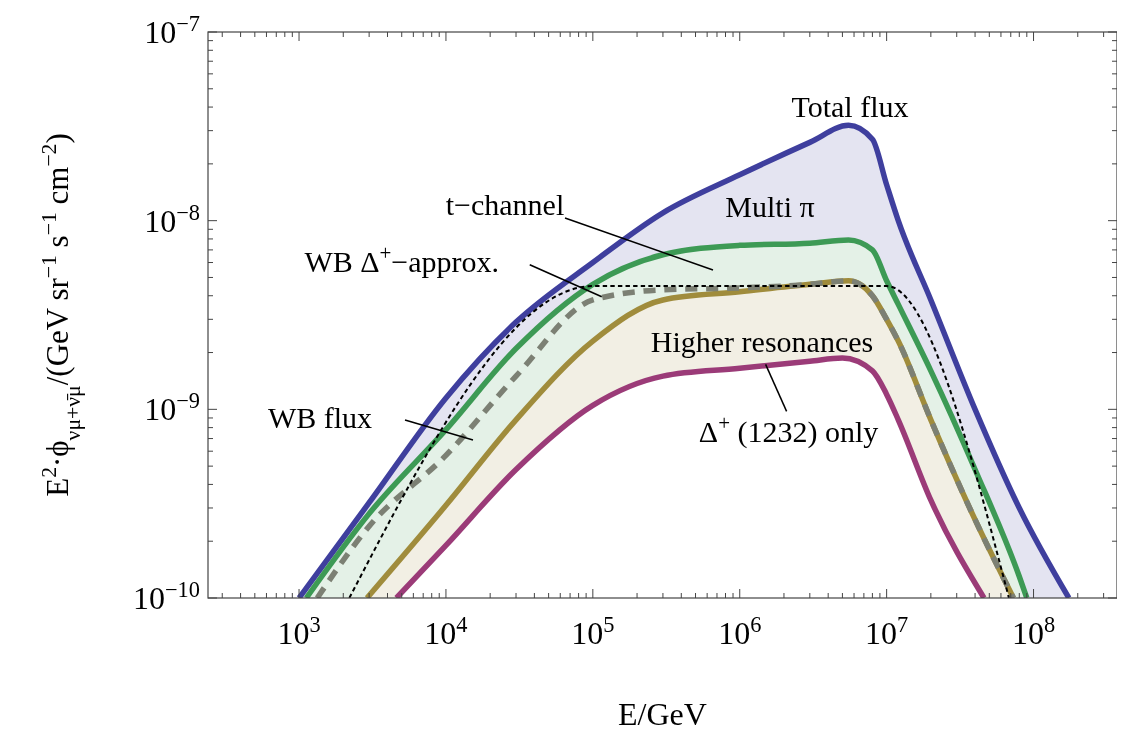 Image resolution: width=1125 pixels, height=733 pixels. Describe the element at coordinates (505, 204) in the screenshot. I see `annotation: t−channel` at that location.